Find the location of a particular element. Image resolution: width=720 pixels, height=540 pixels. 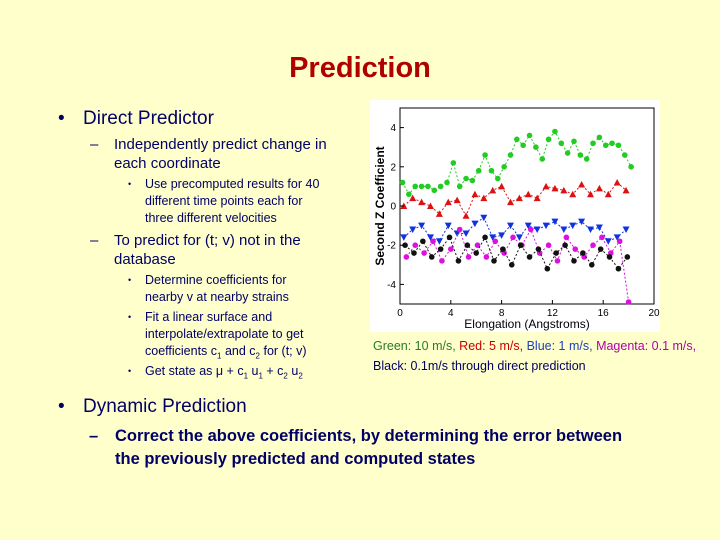

caption-red: Red: 5 m/s, is located at coordinates (491, 346).